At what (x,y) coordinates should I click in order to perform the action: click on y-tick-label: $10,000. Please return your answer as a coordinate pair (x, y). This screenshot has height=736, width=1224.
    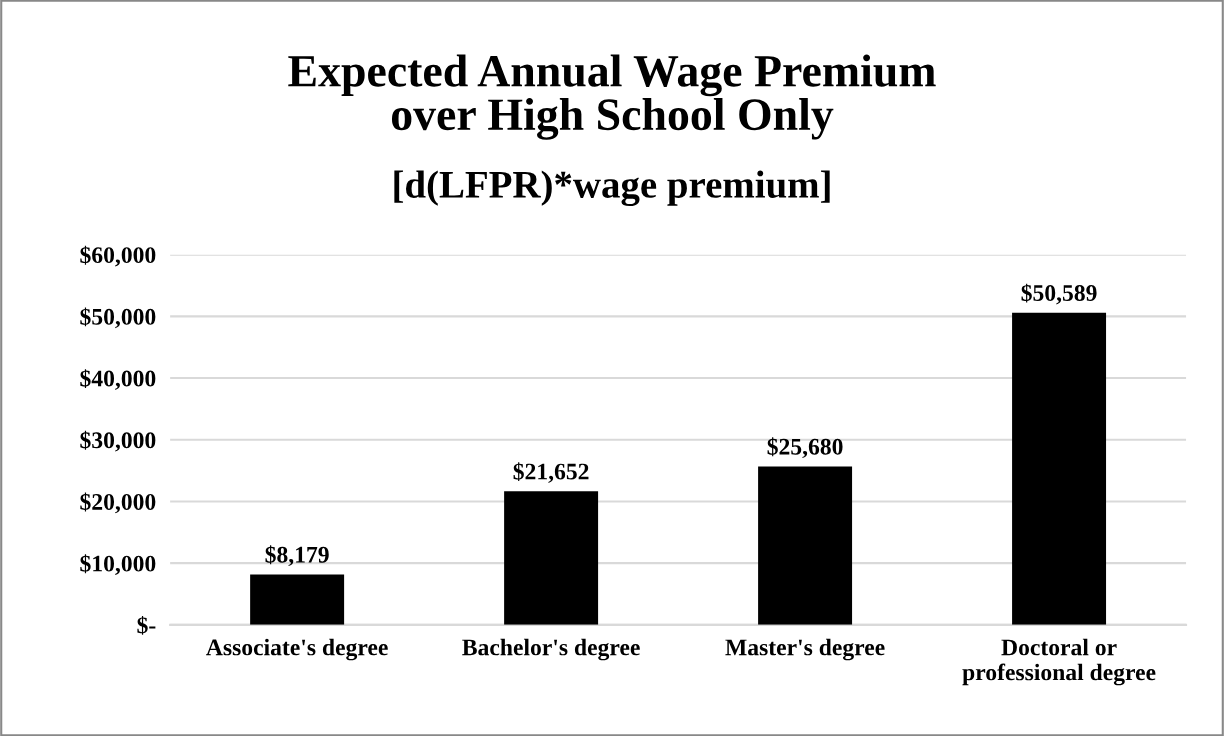
    Looking at the image, I should click on (118, 565).